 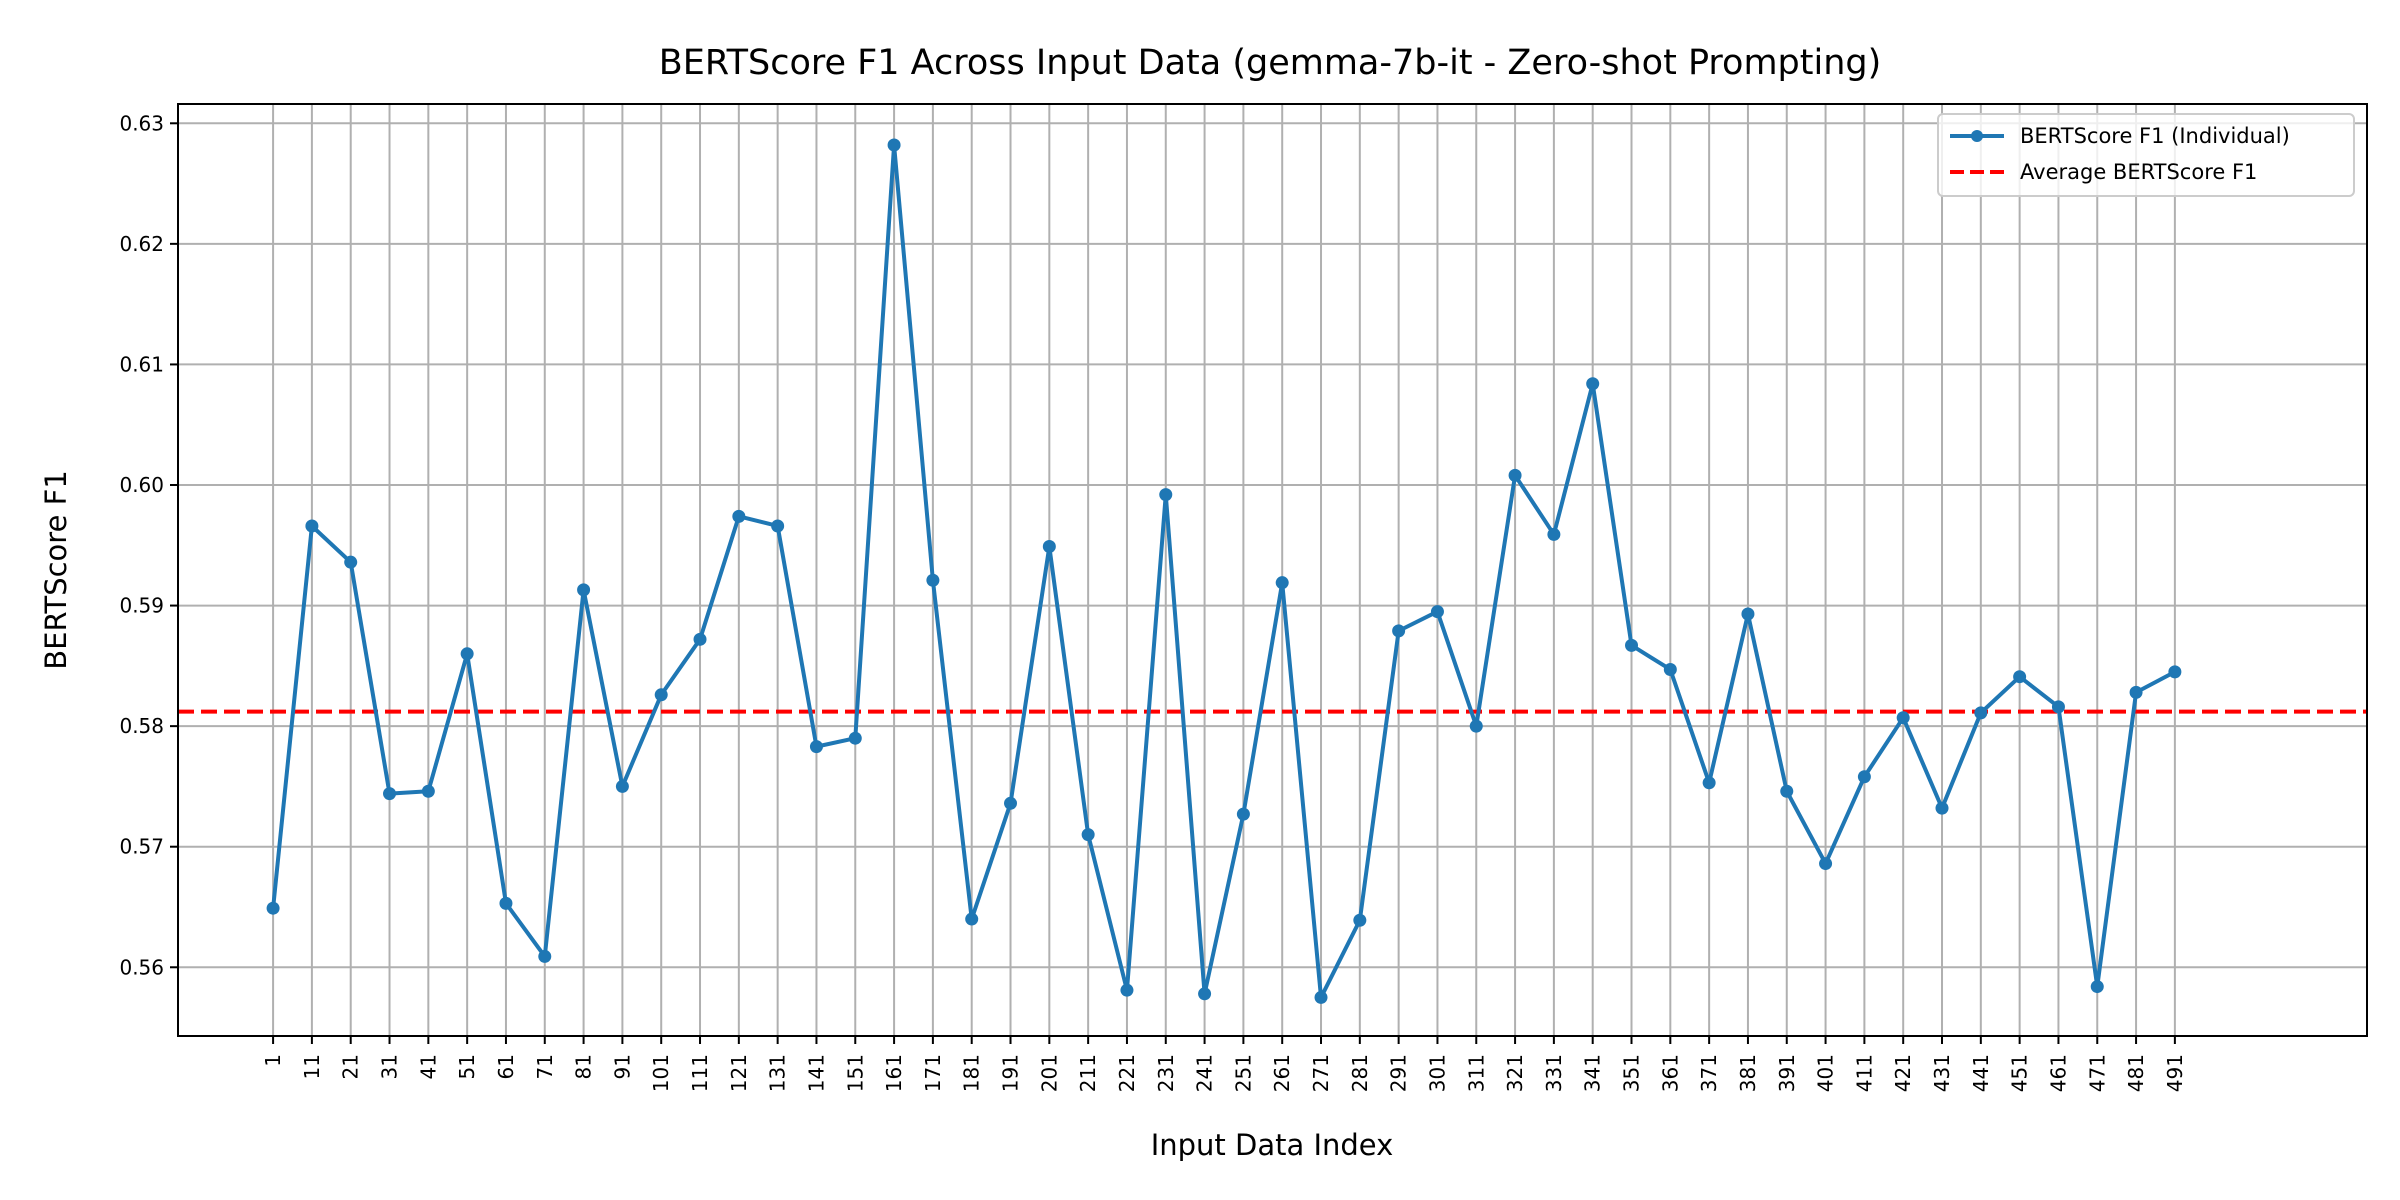 I want to click on x-tick-label: 21, so click(x=351, y=1066).